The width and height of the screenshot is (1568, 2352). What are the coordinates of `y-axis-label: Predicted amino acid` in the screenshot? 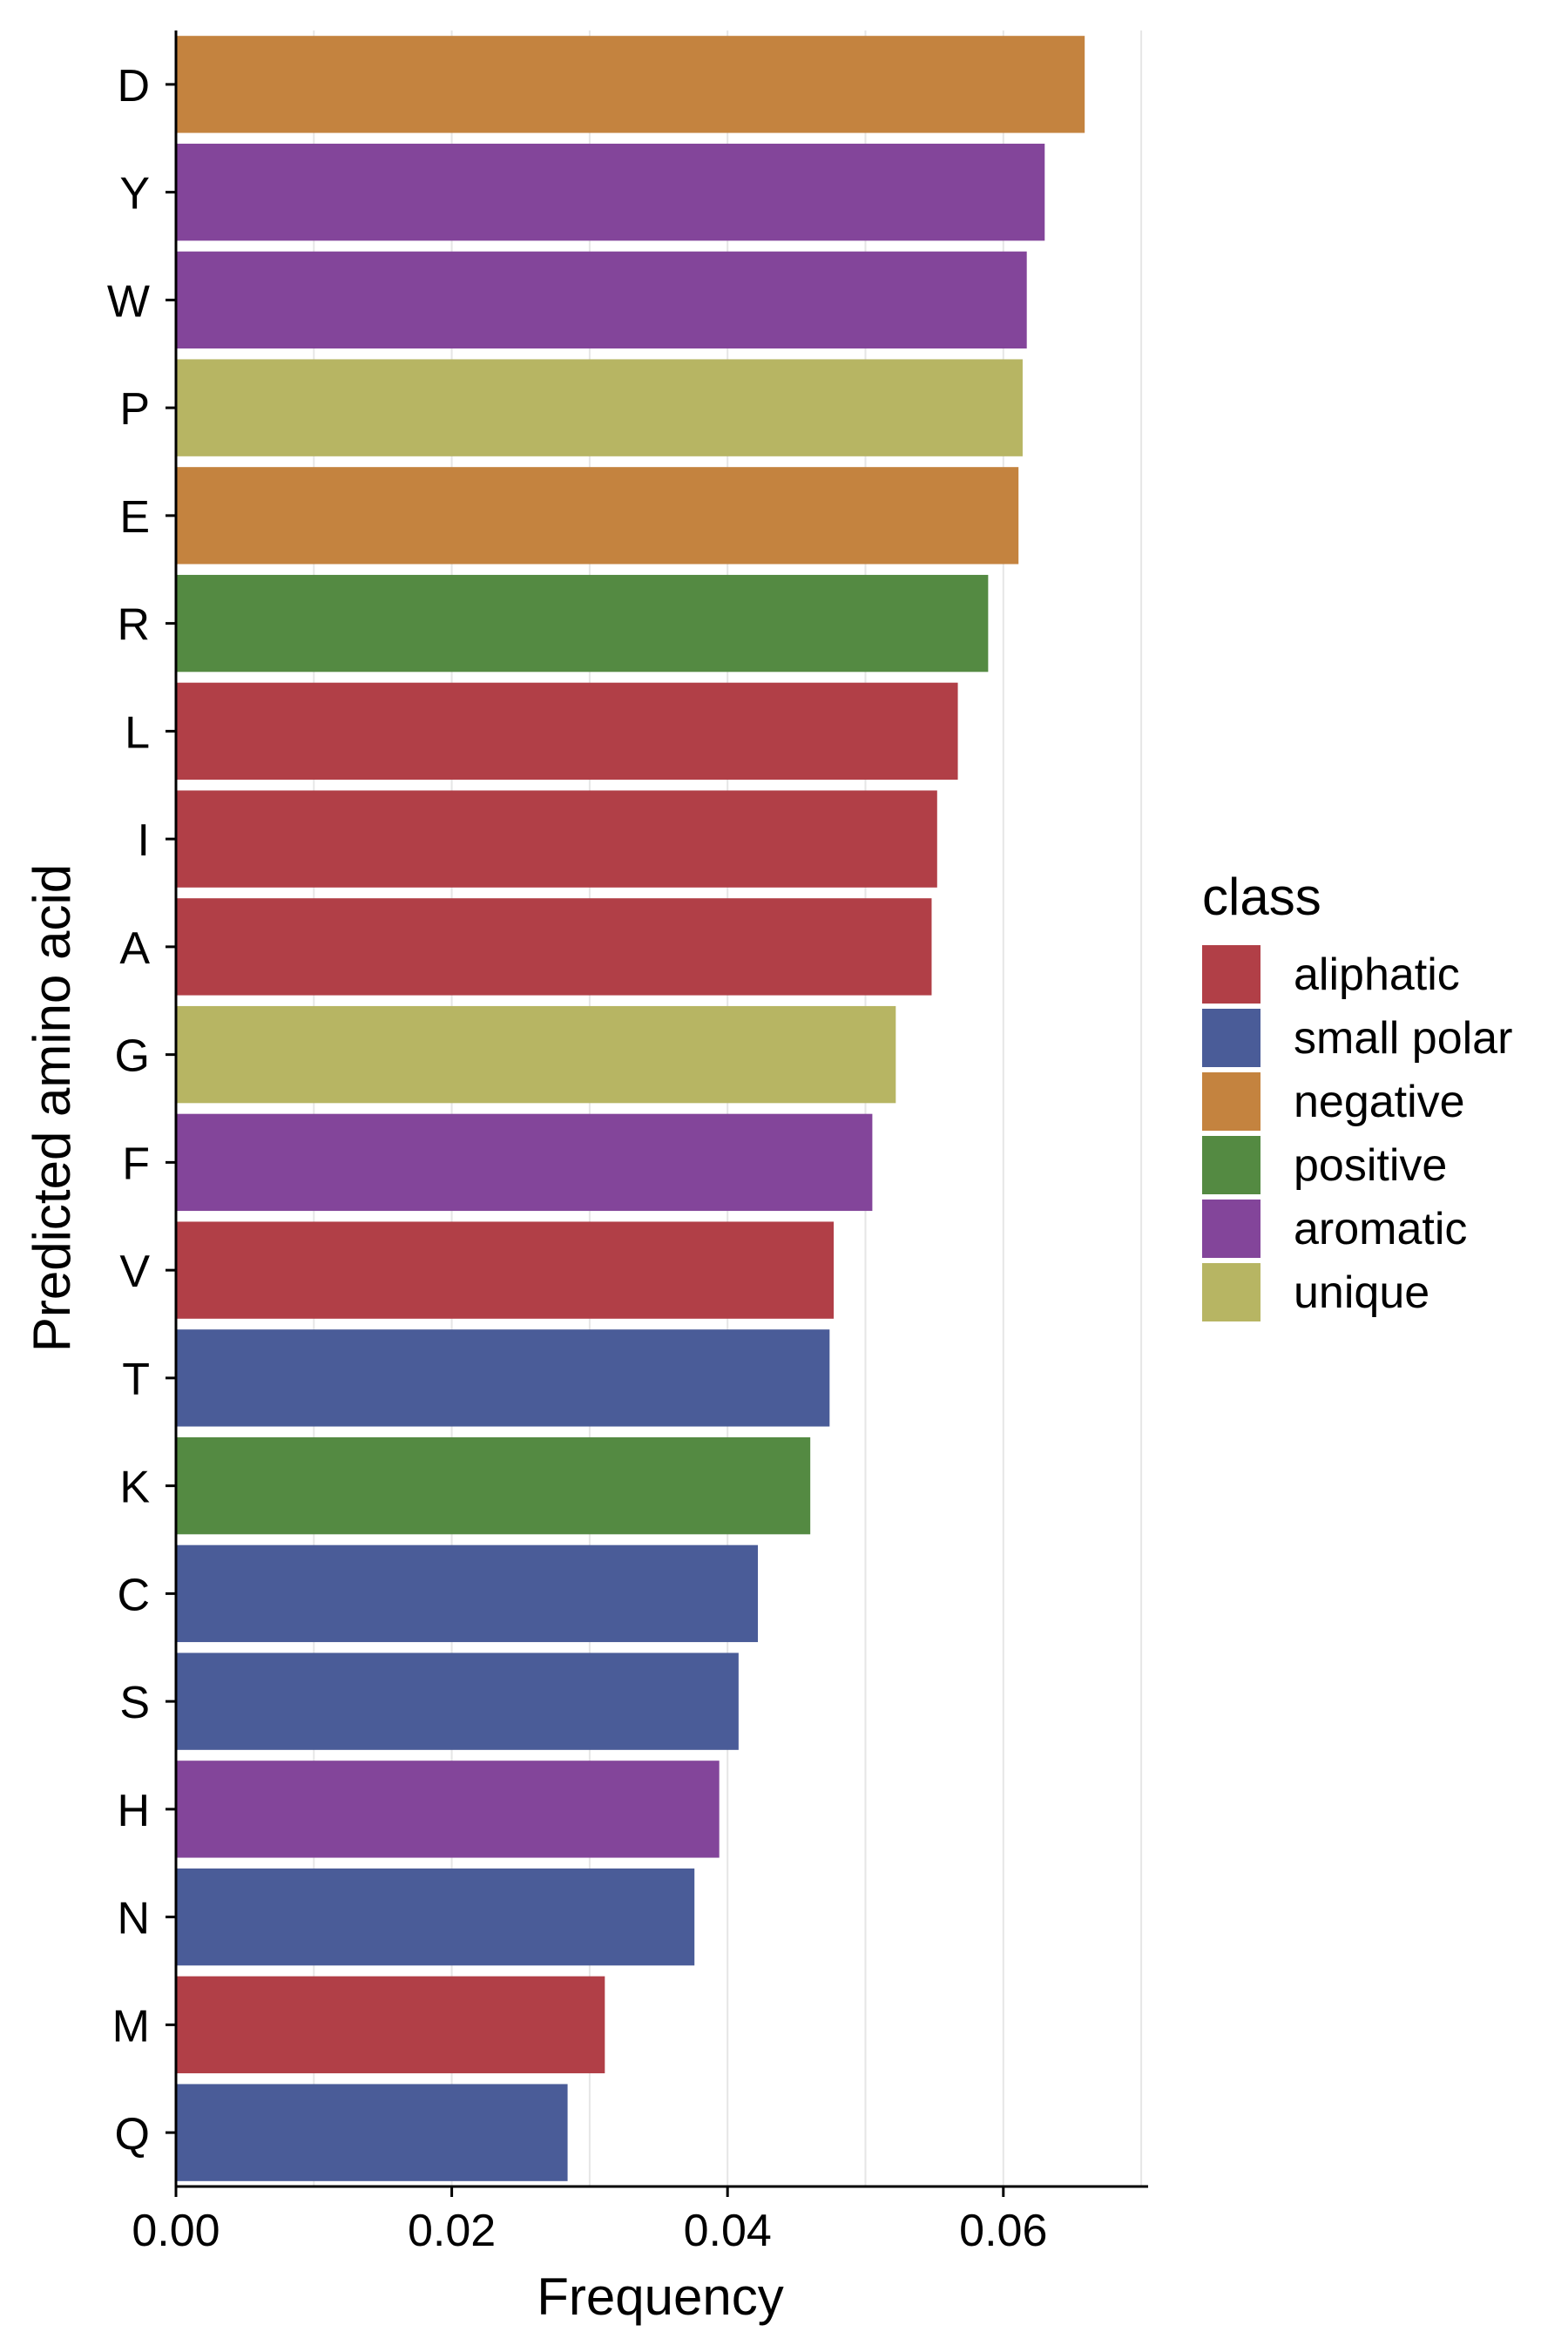 It's located at (52, 1108).